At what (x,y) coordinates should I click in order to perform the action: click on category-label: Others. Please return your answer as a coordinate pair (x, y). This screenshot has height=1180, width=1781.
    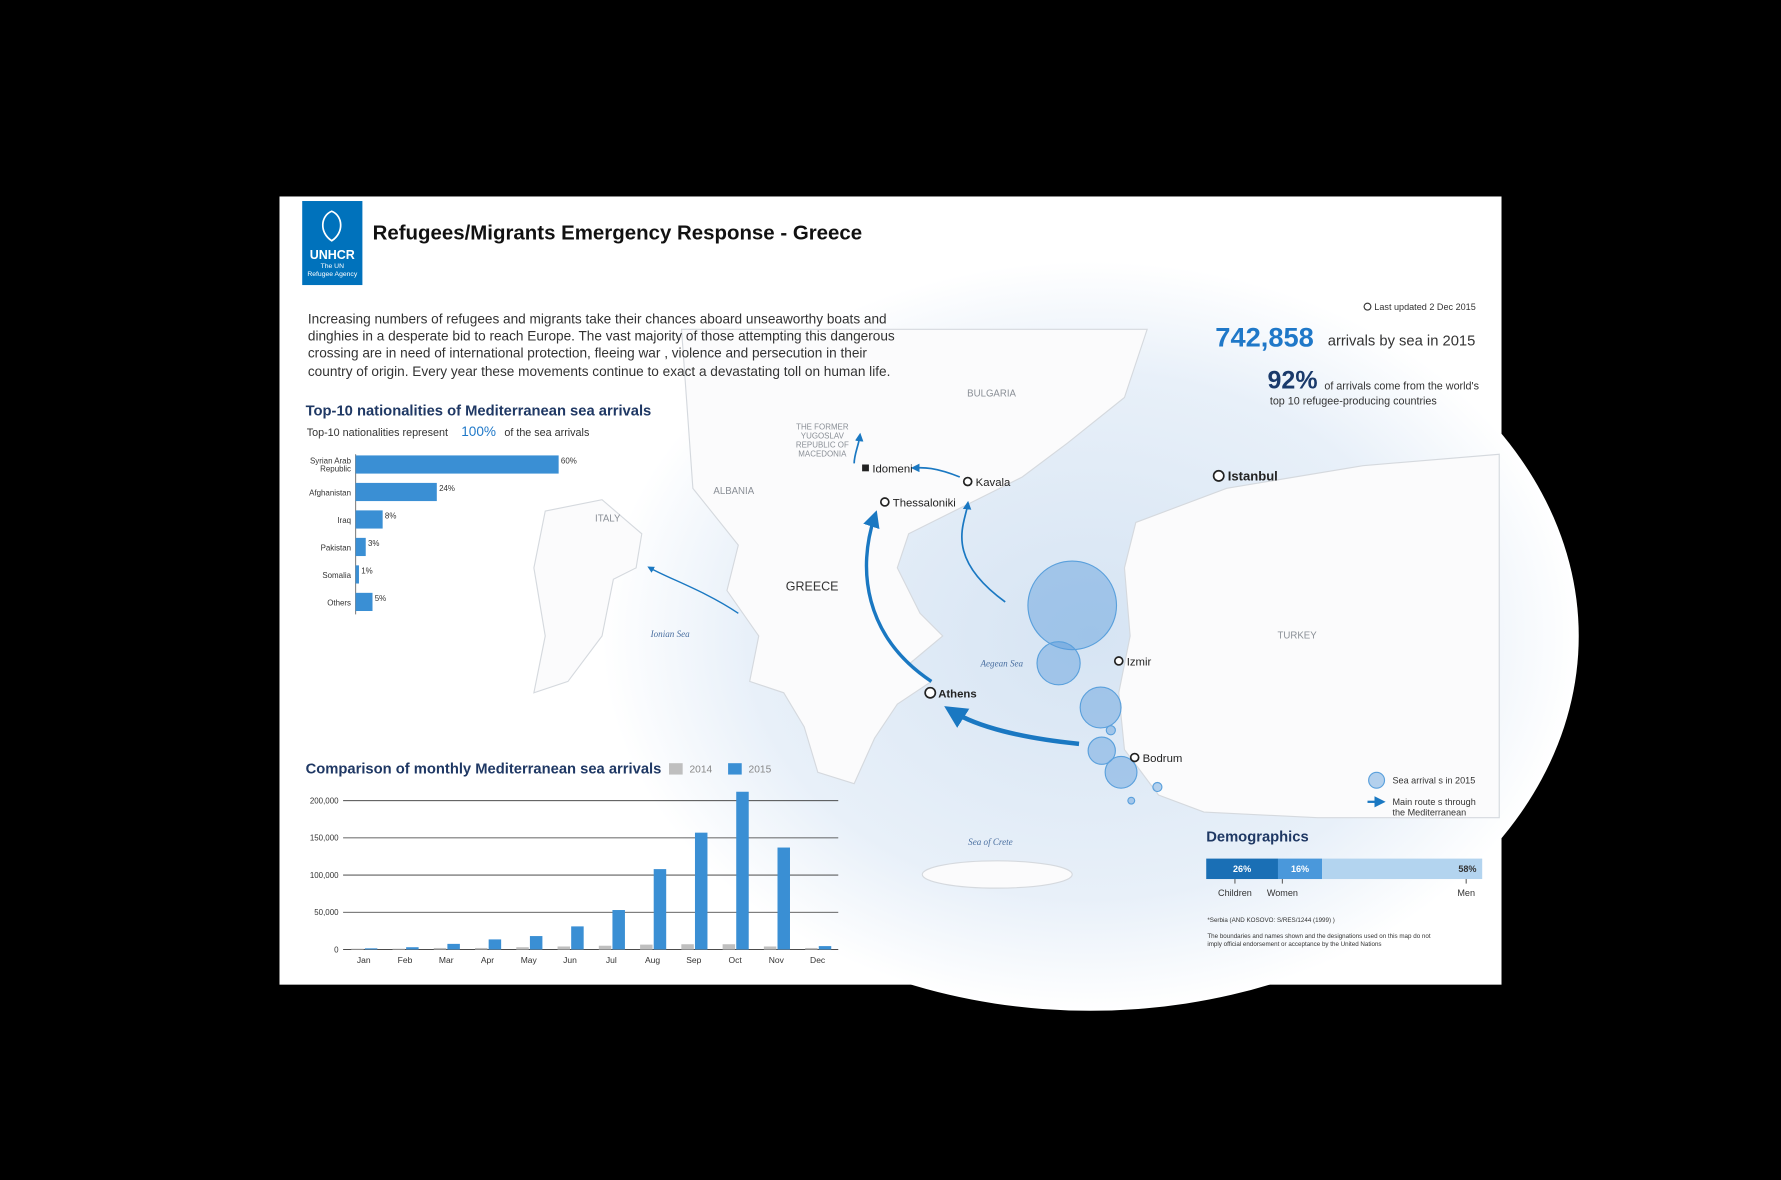
    Looking at the image, I should click on (339, 602).